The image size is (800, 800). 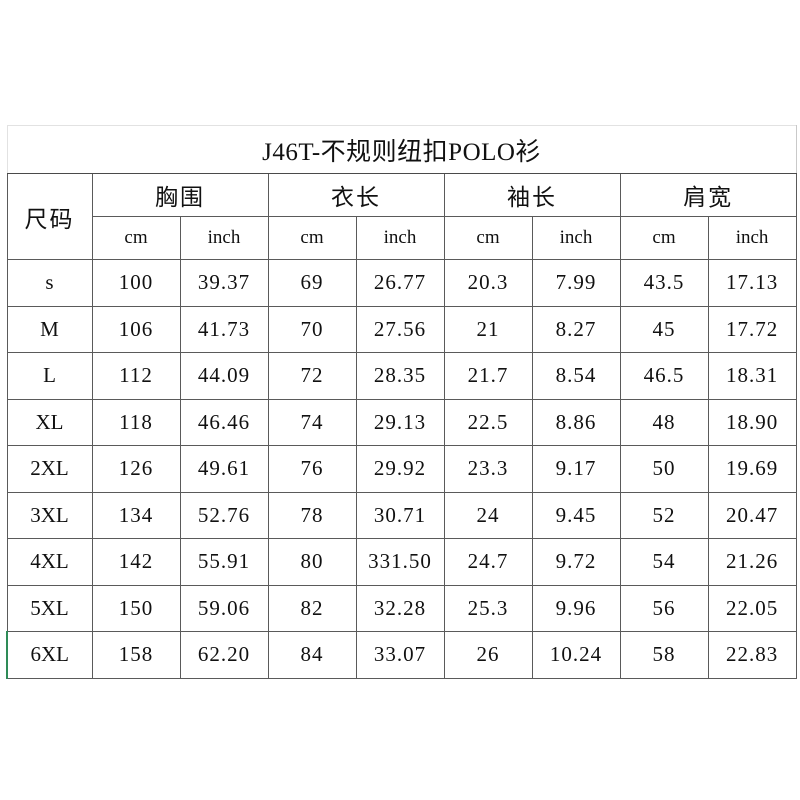 I want to click on cell-measurement: 69, so click(x=312, y=283).